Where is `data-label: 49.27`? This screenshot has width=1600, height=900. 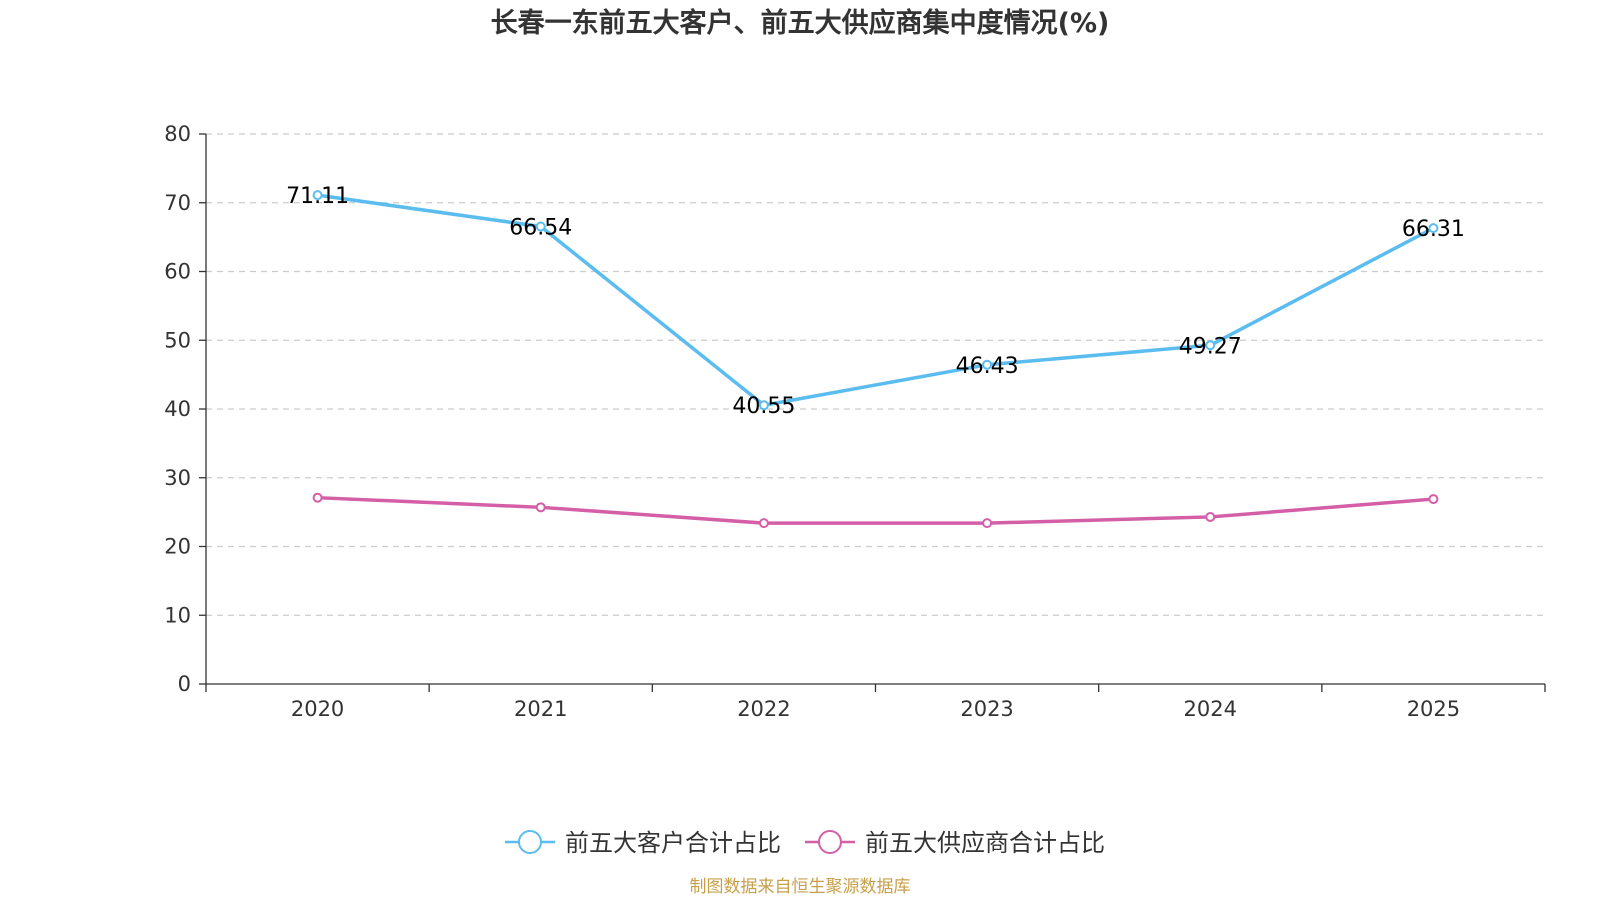 data-label: 49.27 is located at coordinates (1210, 346).